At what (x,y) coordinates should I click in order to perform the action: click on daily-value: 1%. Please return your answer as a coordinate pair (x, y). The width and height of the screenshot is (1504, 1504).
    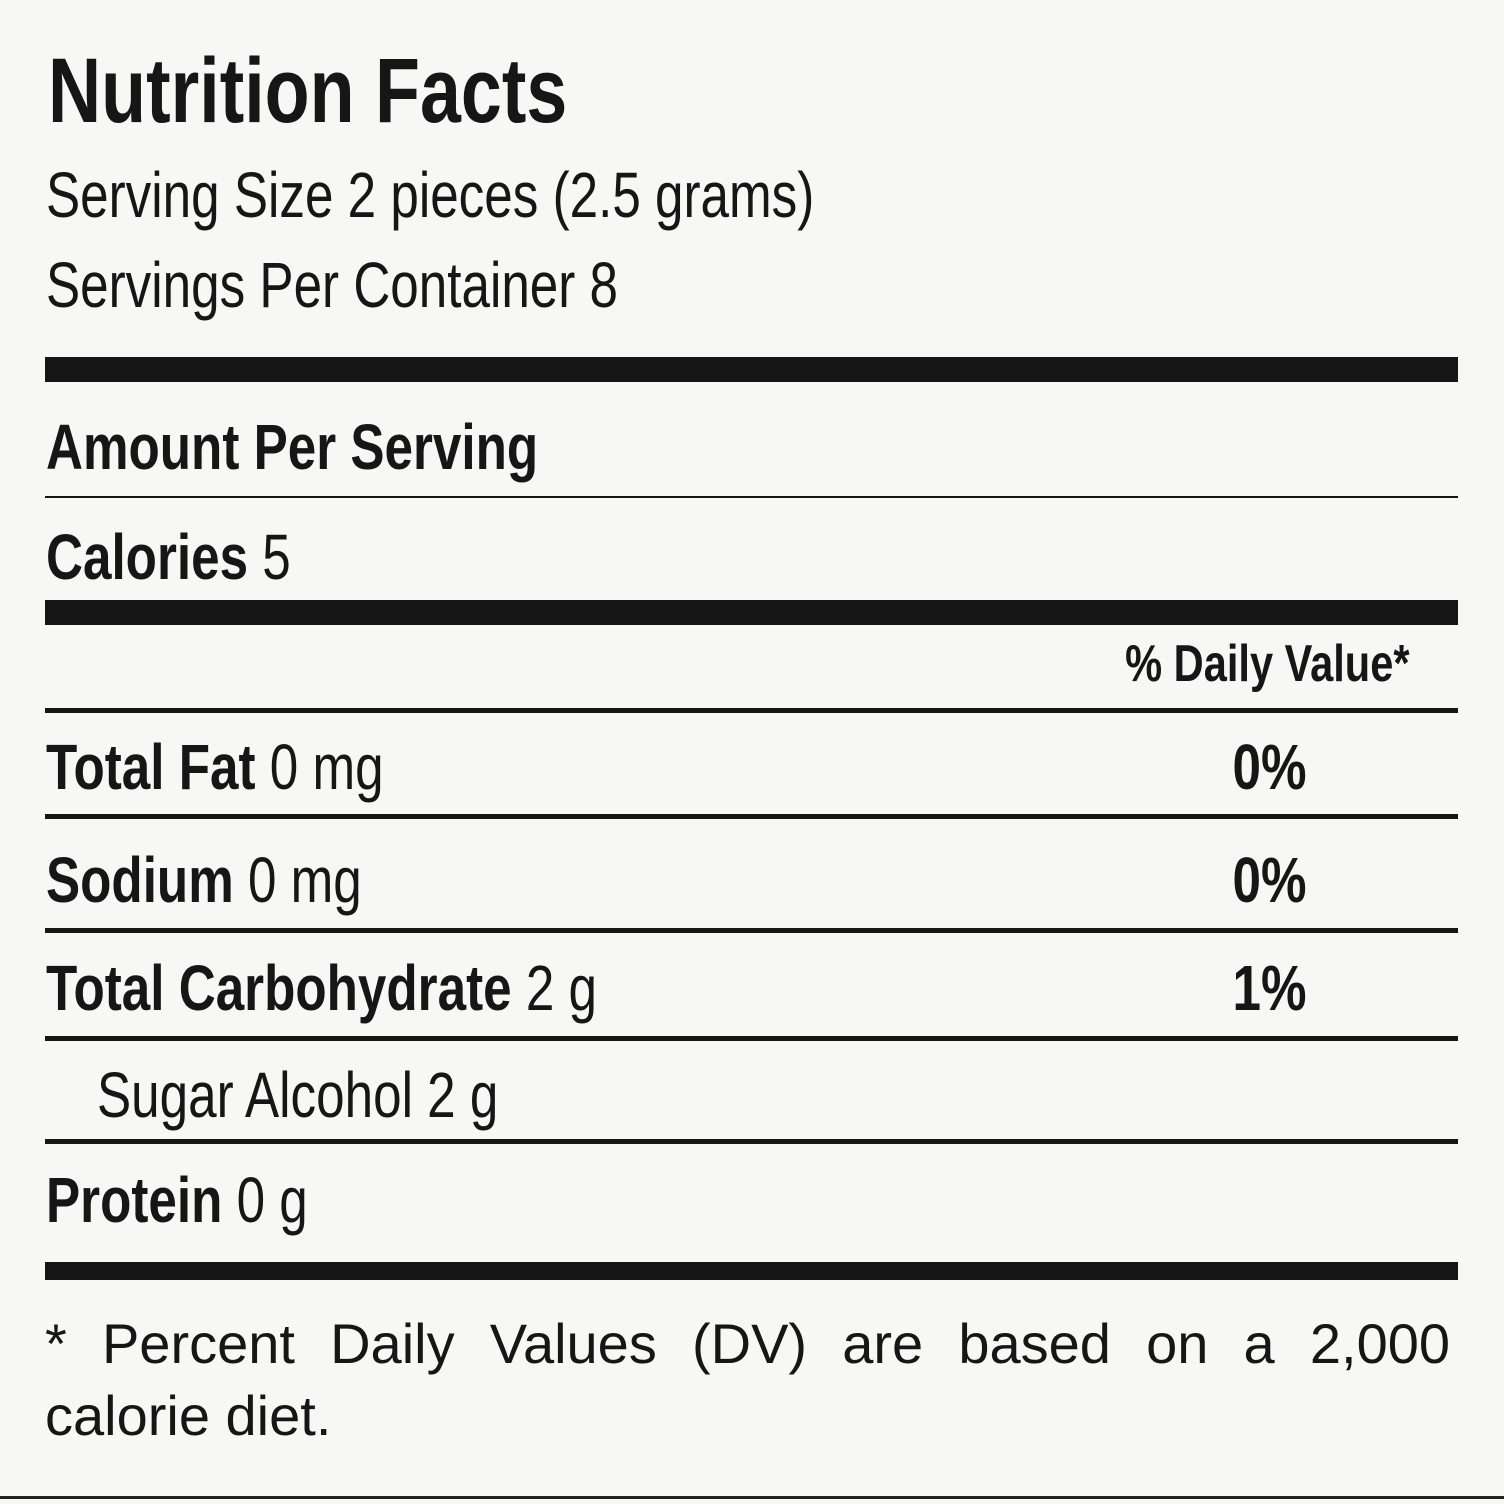
    Looking at the image, I should click on (1269, 988).